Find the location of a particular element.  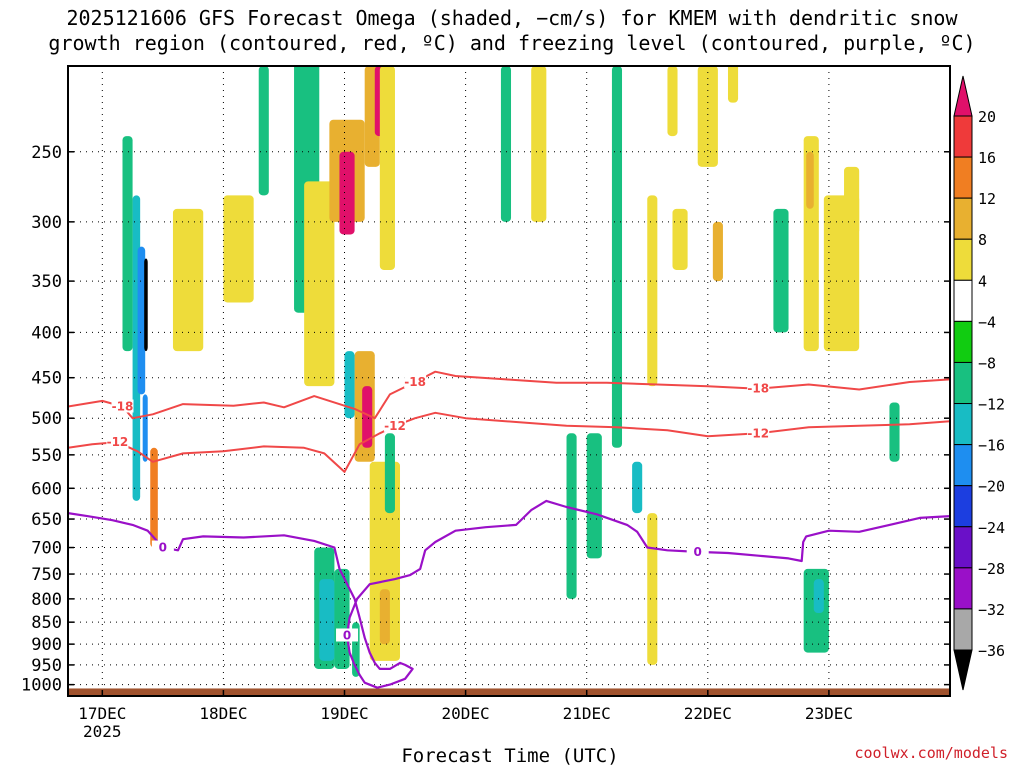

colorbar-swatch-m36_m32 is located at coordinates (963, 629).